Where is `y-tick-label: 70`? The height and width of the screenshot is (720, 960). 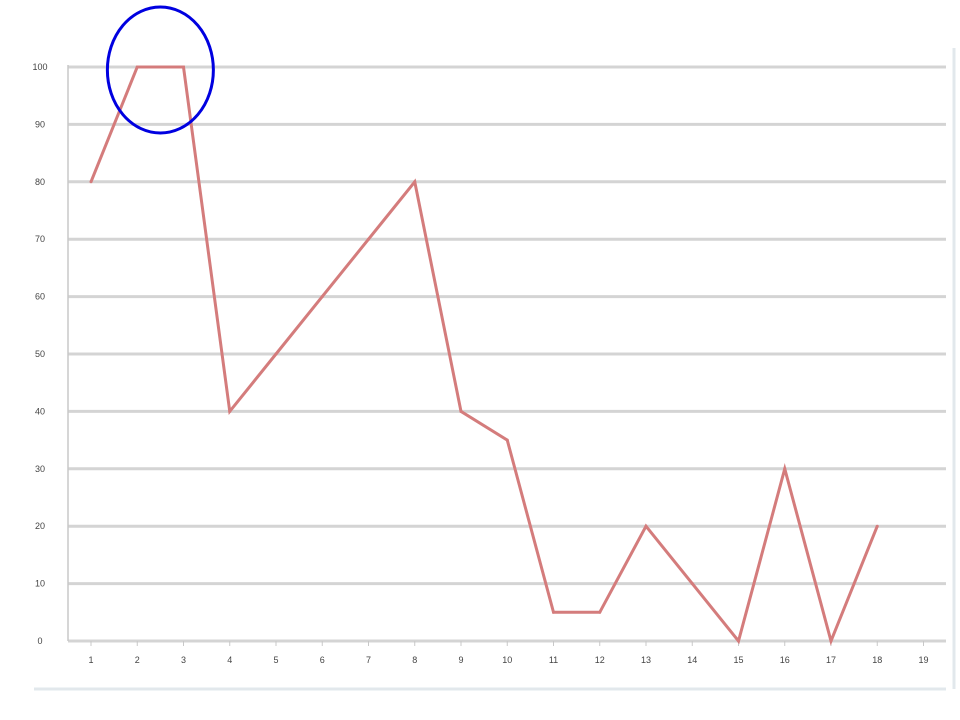 y-tick-label: 70 is located at coordinates (40, 239).